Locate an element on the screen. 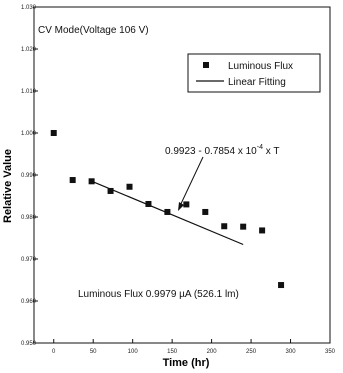 The image size is (343, 373). y-axis-title: Relative Value is located at coordinates (8, 186).